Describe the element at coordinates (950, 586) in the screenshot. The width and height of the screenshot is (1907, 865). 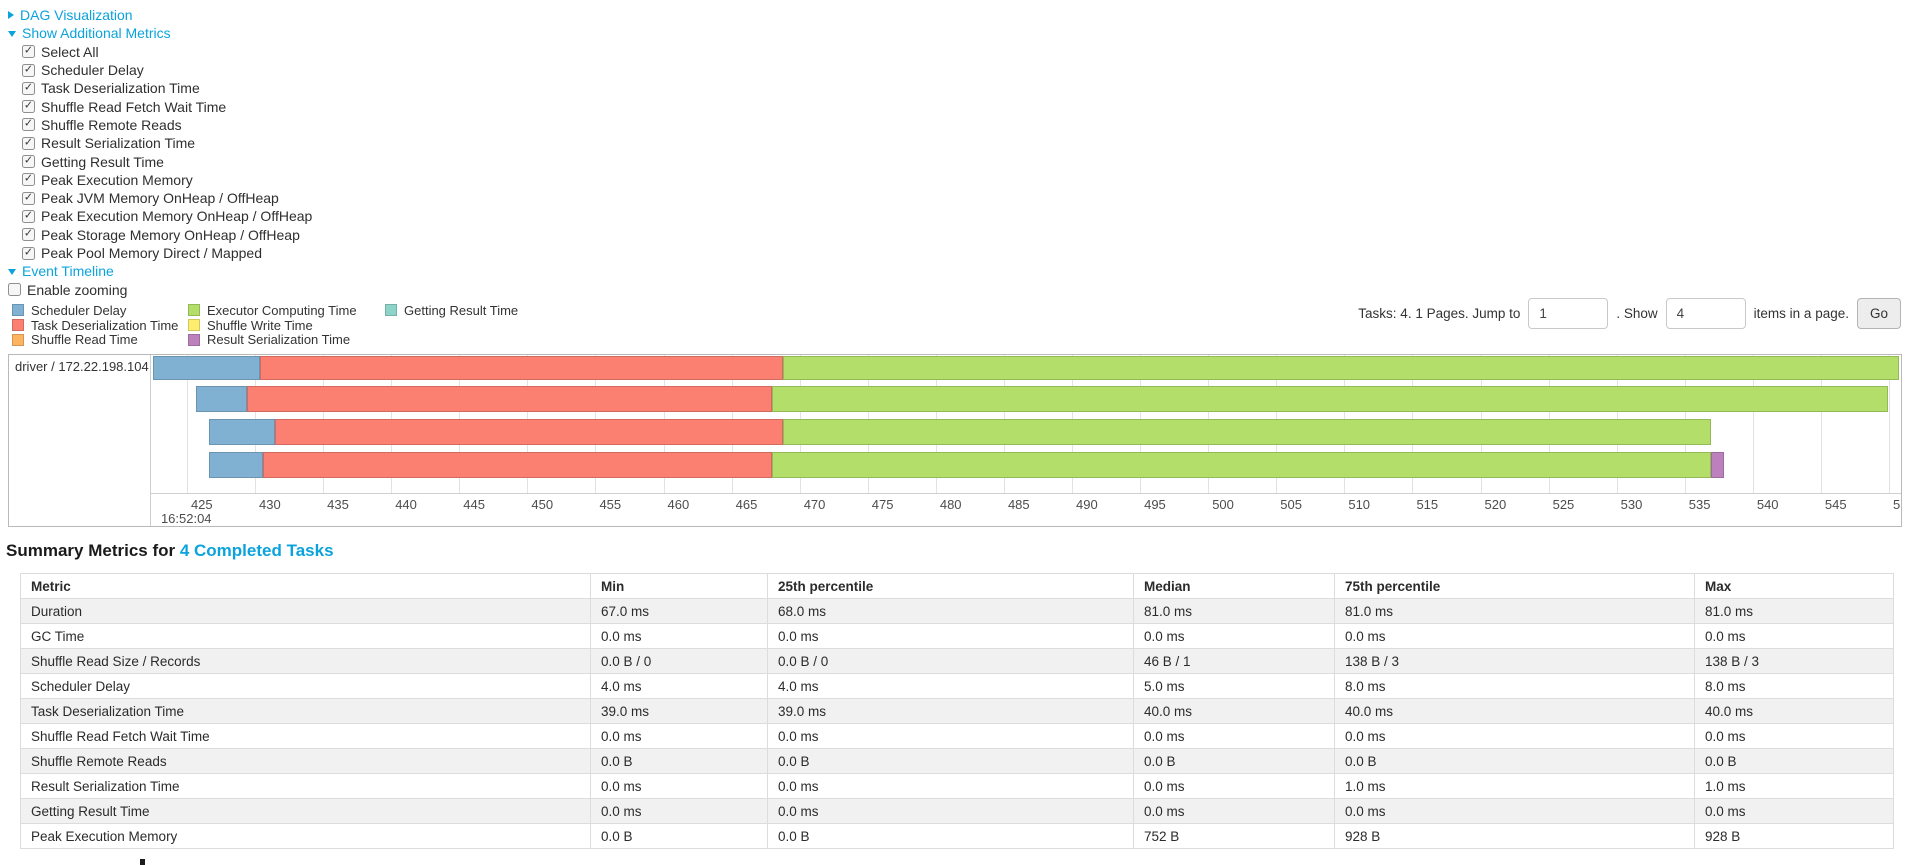
I see `table-header-cell: 25th percentile` at that location.